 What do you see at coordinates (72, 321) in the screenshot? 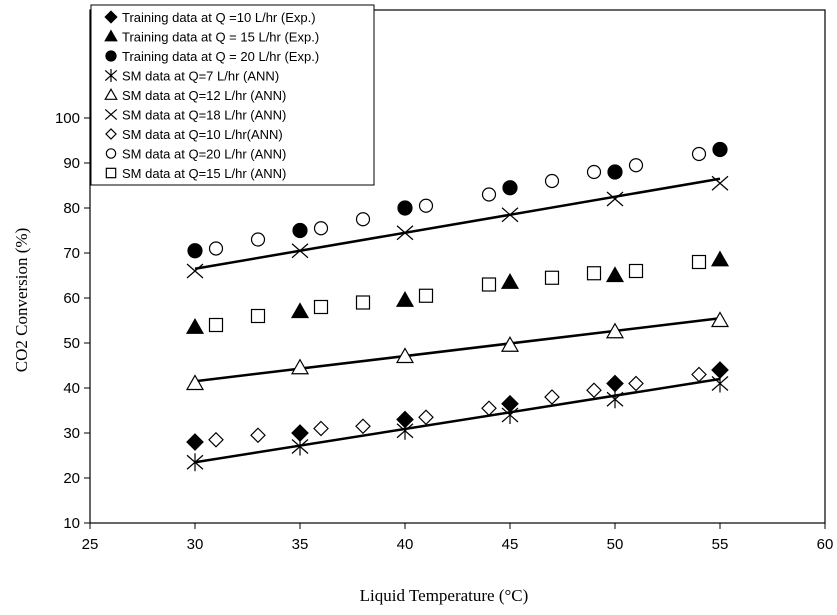
I see `y-ticks: 10 20 30 40 50 60 70 80 90 100` at bounding box center [72, 321].